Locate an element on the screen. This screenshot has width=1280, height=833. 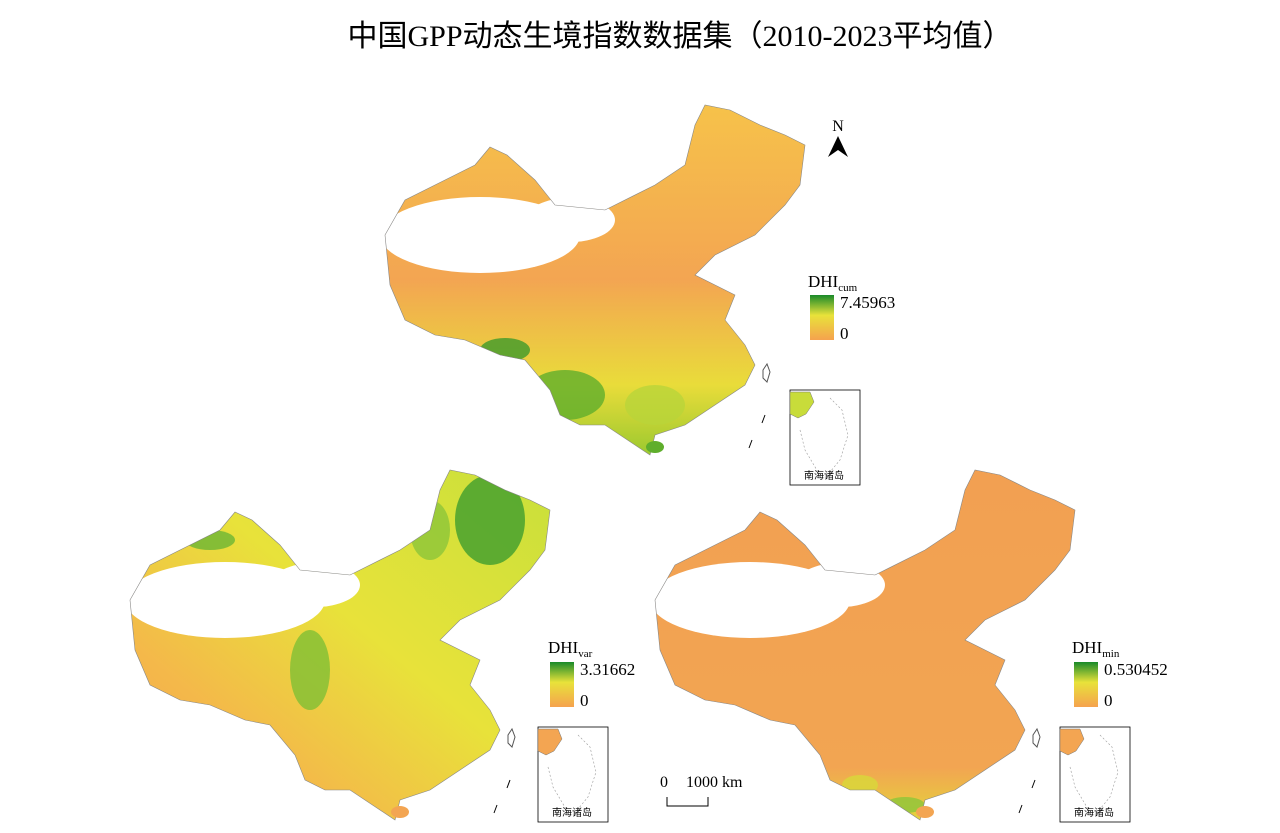
legend-title: DHIvar is located at coordinates (570, 649).